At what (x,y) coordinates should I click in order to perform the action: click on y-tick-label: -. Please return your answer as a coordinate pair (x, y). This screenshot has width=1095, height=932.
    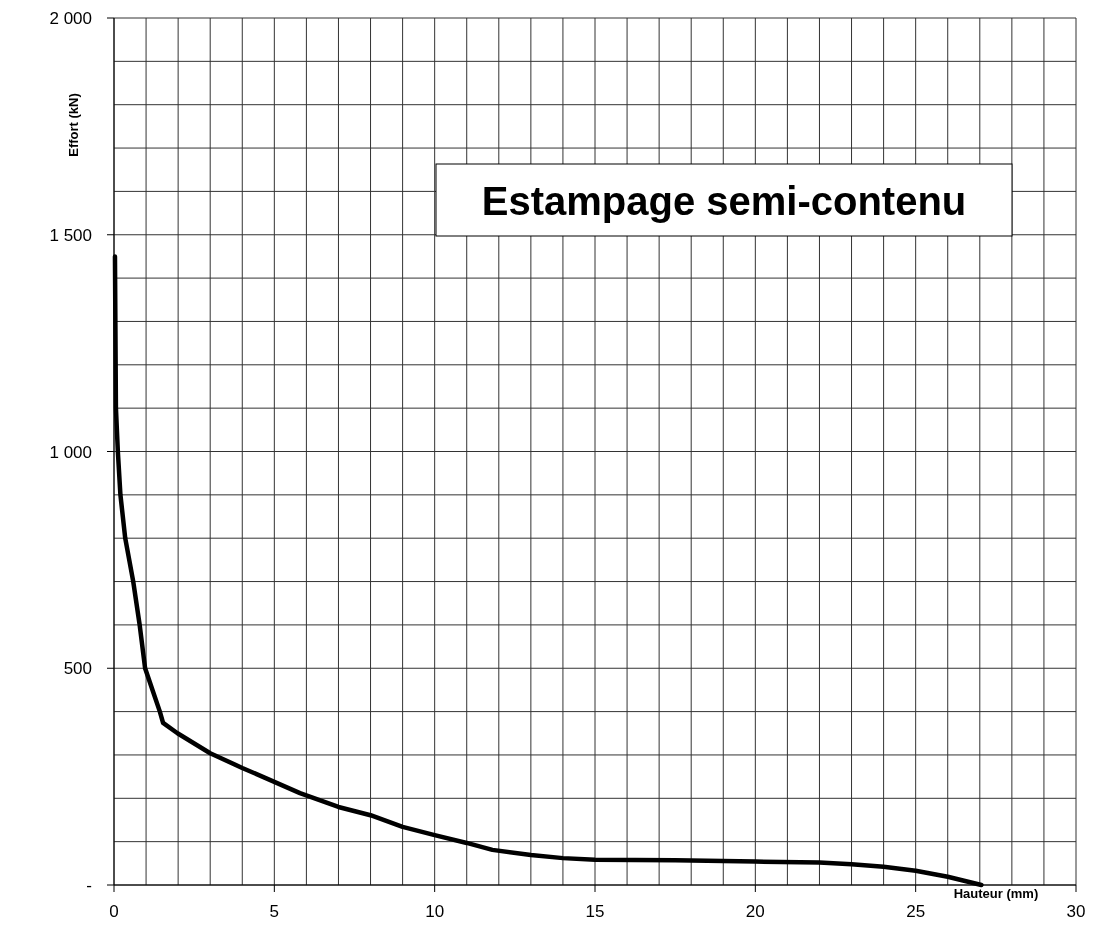
    Looking at the image, I should click on (89, 885).